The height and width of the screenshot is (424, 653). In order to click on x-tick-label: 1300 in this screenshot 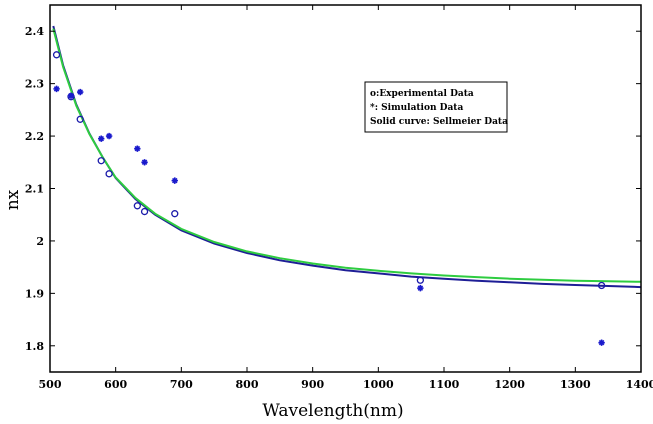, I will do `click(575, 384)`.